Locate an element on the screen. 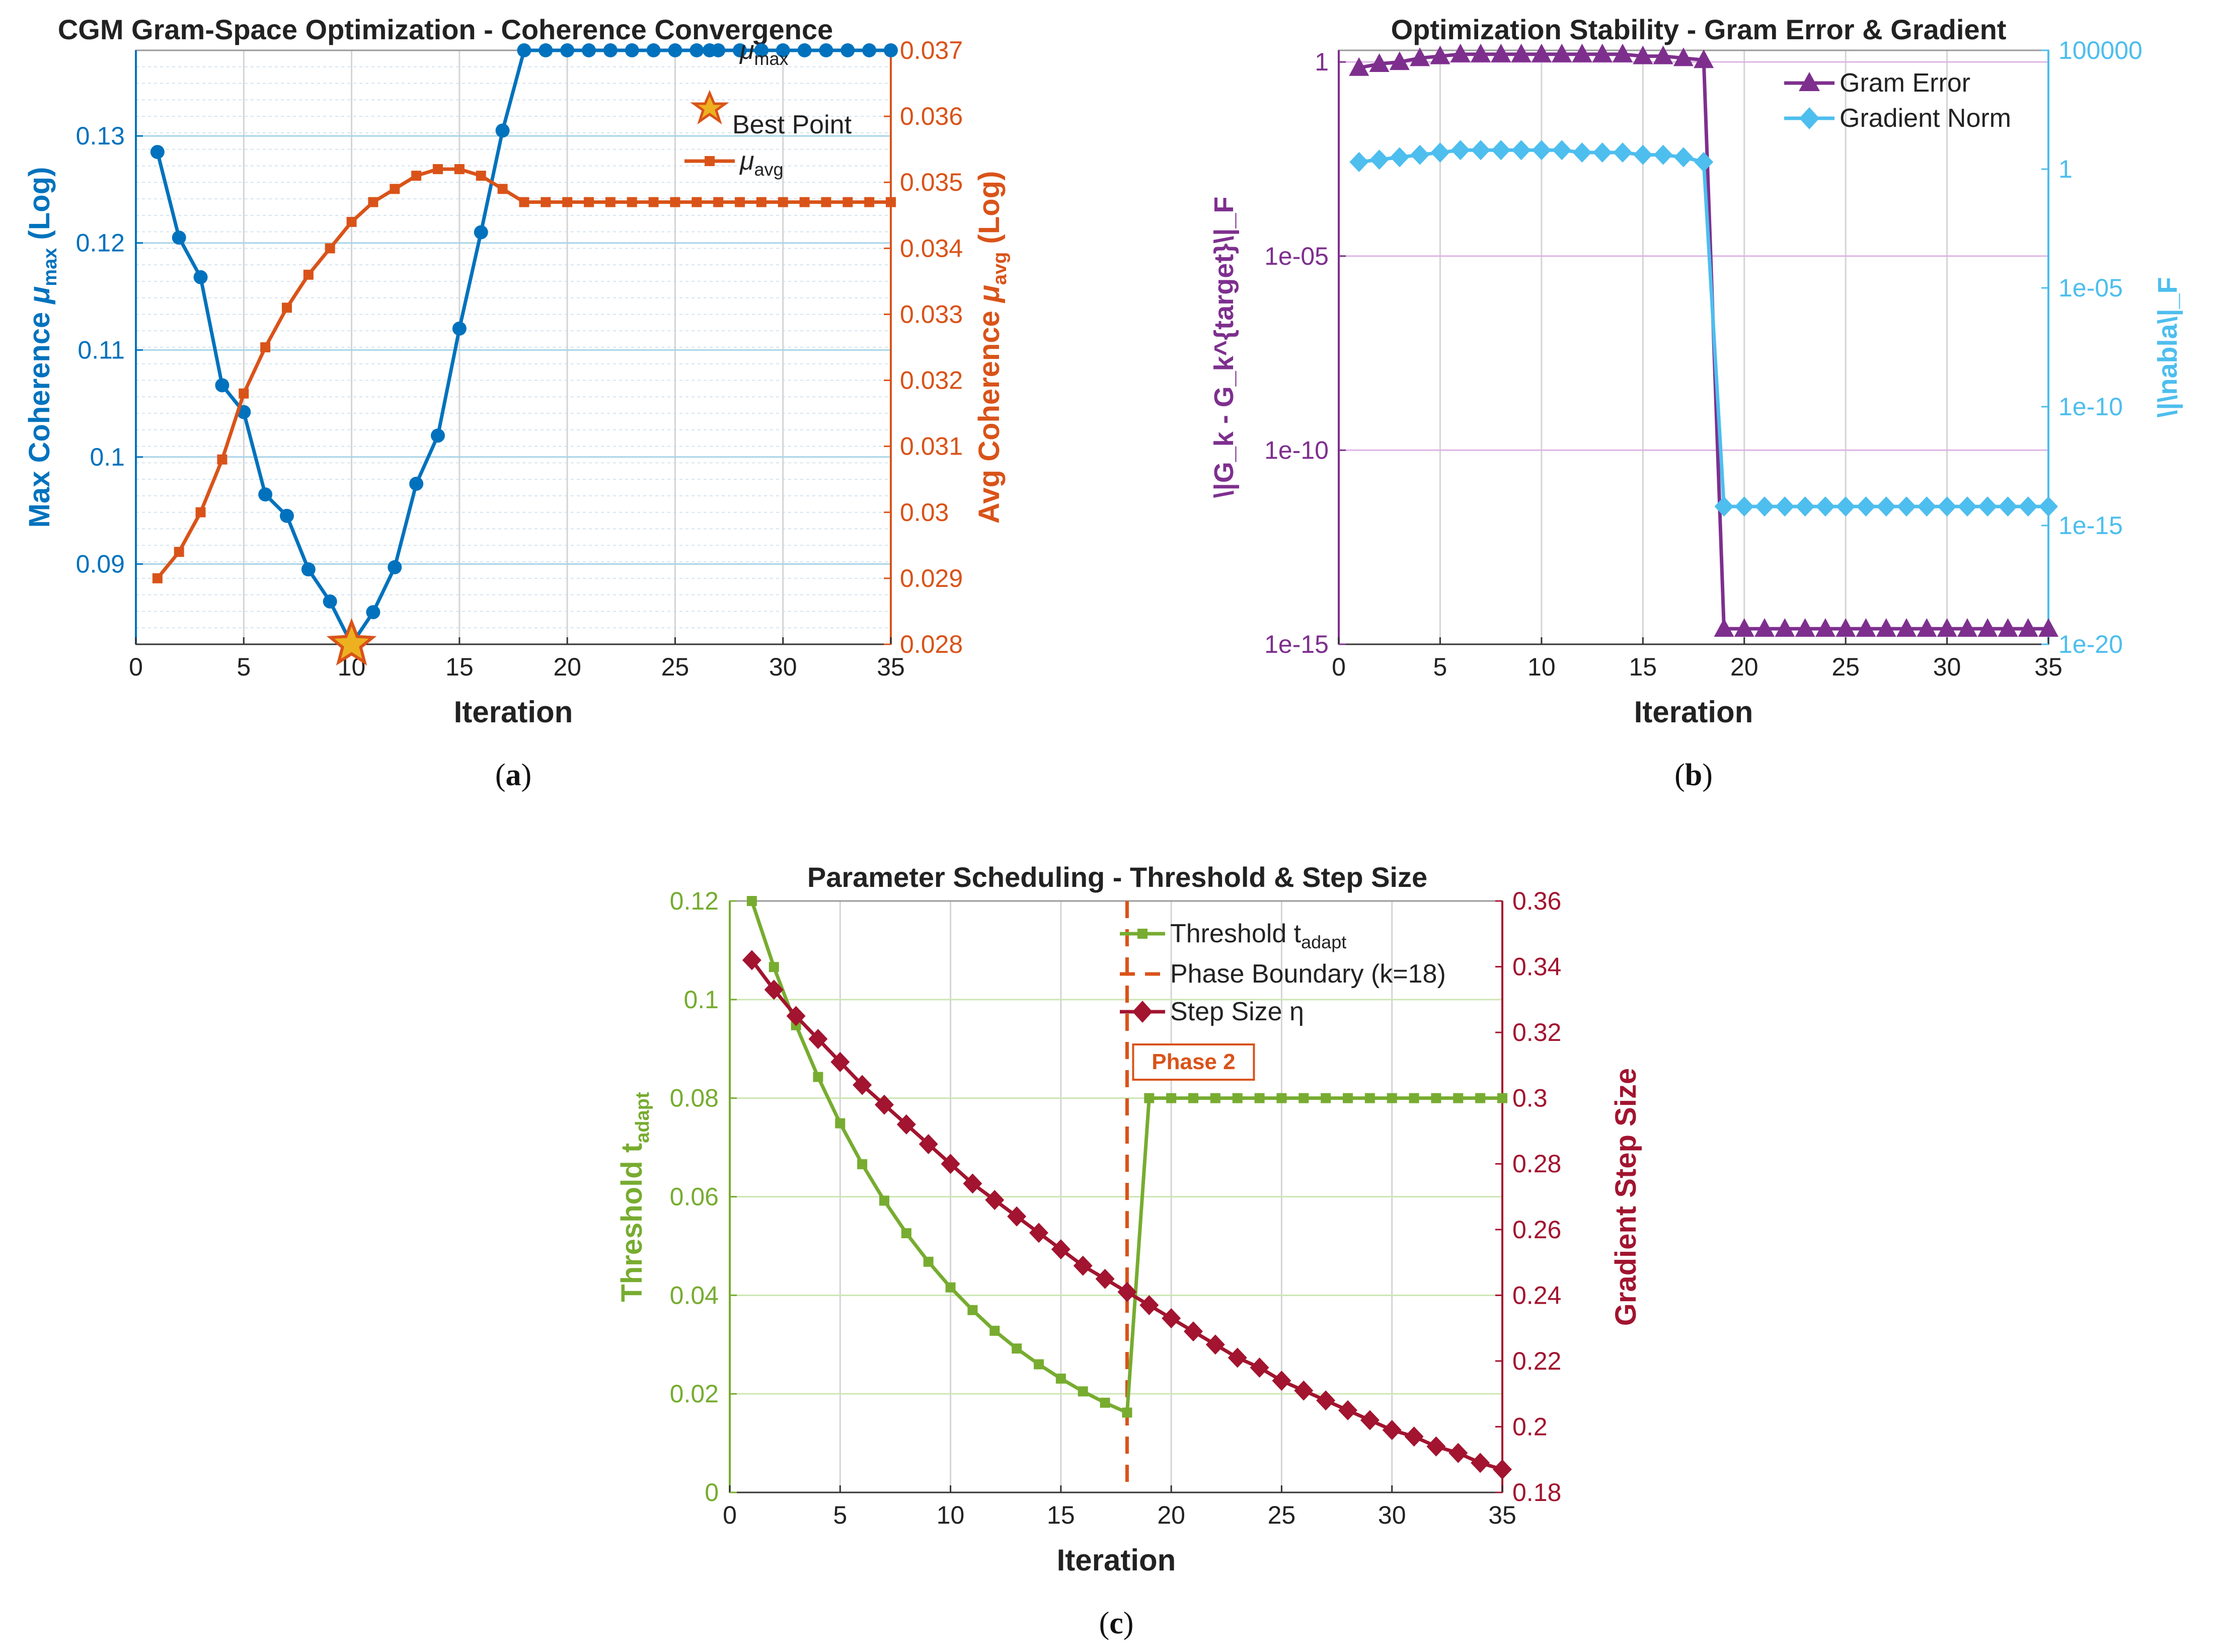 The image size is (2216, 1652). y-right-tick-label: 0.032 is located at coordinates (931, 380).